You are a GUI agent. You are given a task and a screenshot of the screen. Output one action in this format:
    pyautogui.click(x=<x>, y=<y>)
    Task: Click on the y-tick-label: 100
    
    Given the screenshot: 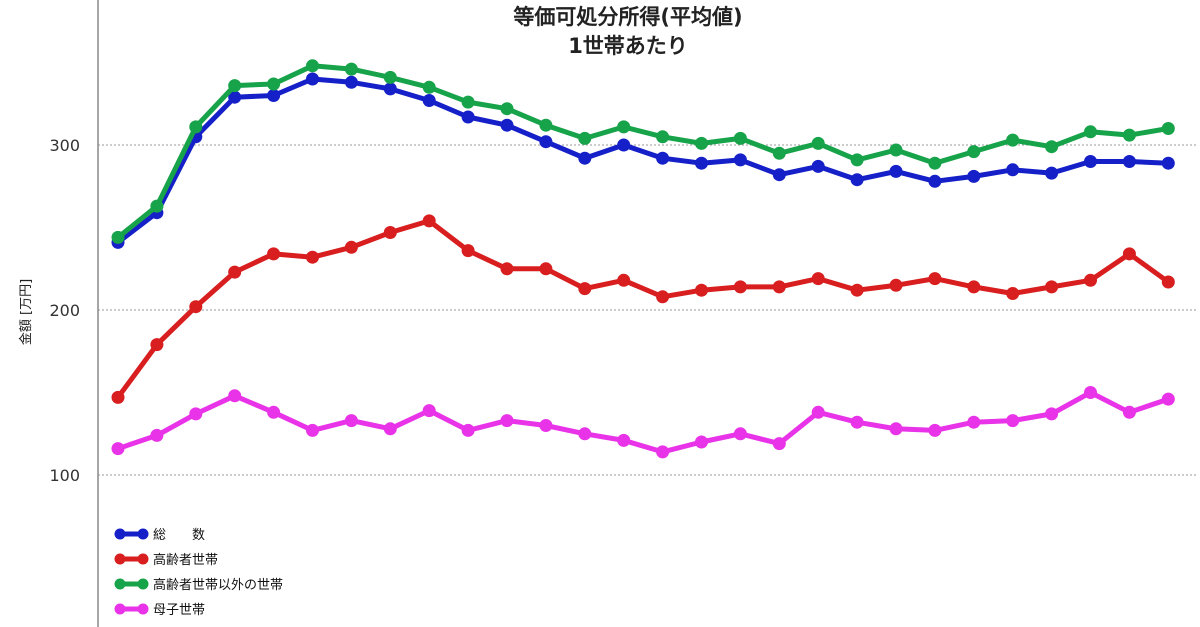 What is the action you would take?
    pyautogui.click(x=64, y=475)
    